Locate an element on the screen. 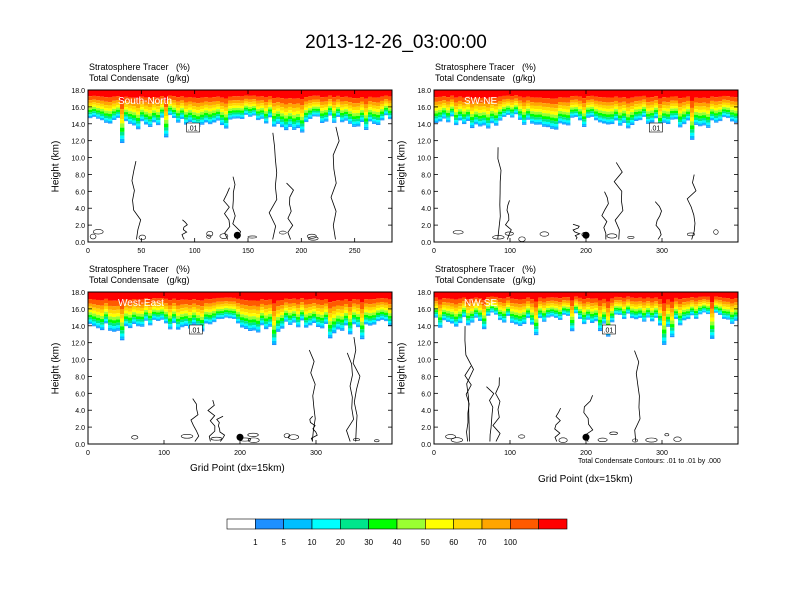 The image size is (792, 612). y-tick-label: 12.0 is located at coordinates (424, 142).